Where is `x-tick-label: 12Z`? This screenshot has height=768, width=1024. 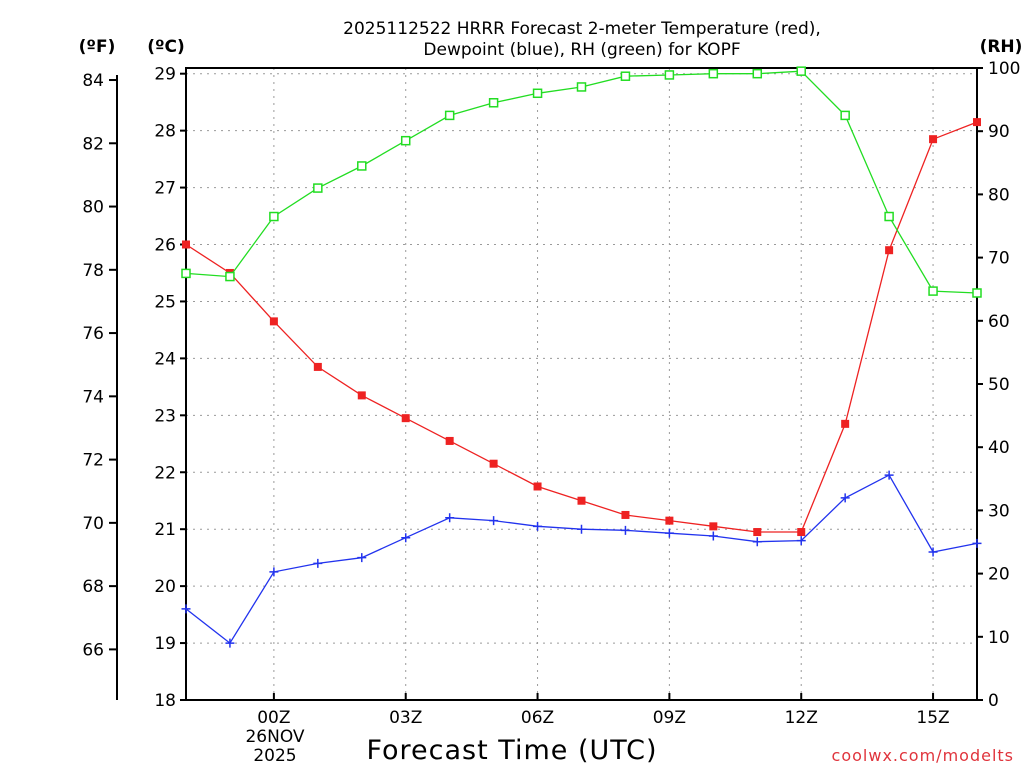 x-tick-label: 12Z is located at coordinates (801, 718).